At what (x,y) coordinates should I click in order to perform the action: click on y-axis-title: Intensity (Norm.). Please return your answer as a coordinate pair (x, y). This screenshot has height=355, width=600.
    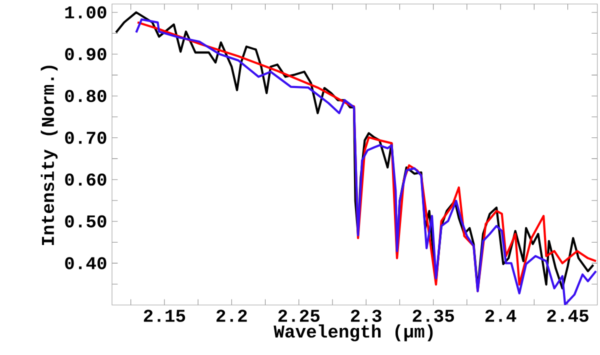
    Looking at the image, I should click on (49, 155).